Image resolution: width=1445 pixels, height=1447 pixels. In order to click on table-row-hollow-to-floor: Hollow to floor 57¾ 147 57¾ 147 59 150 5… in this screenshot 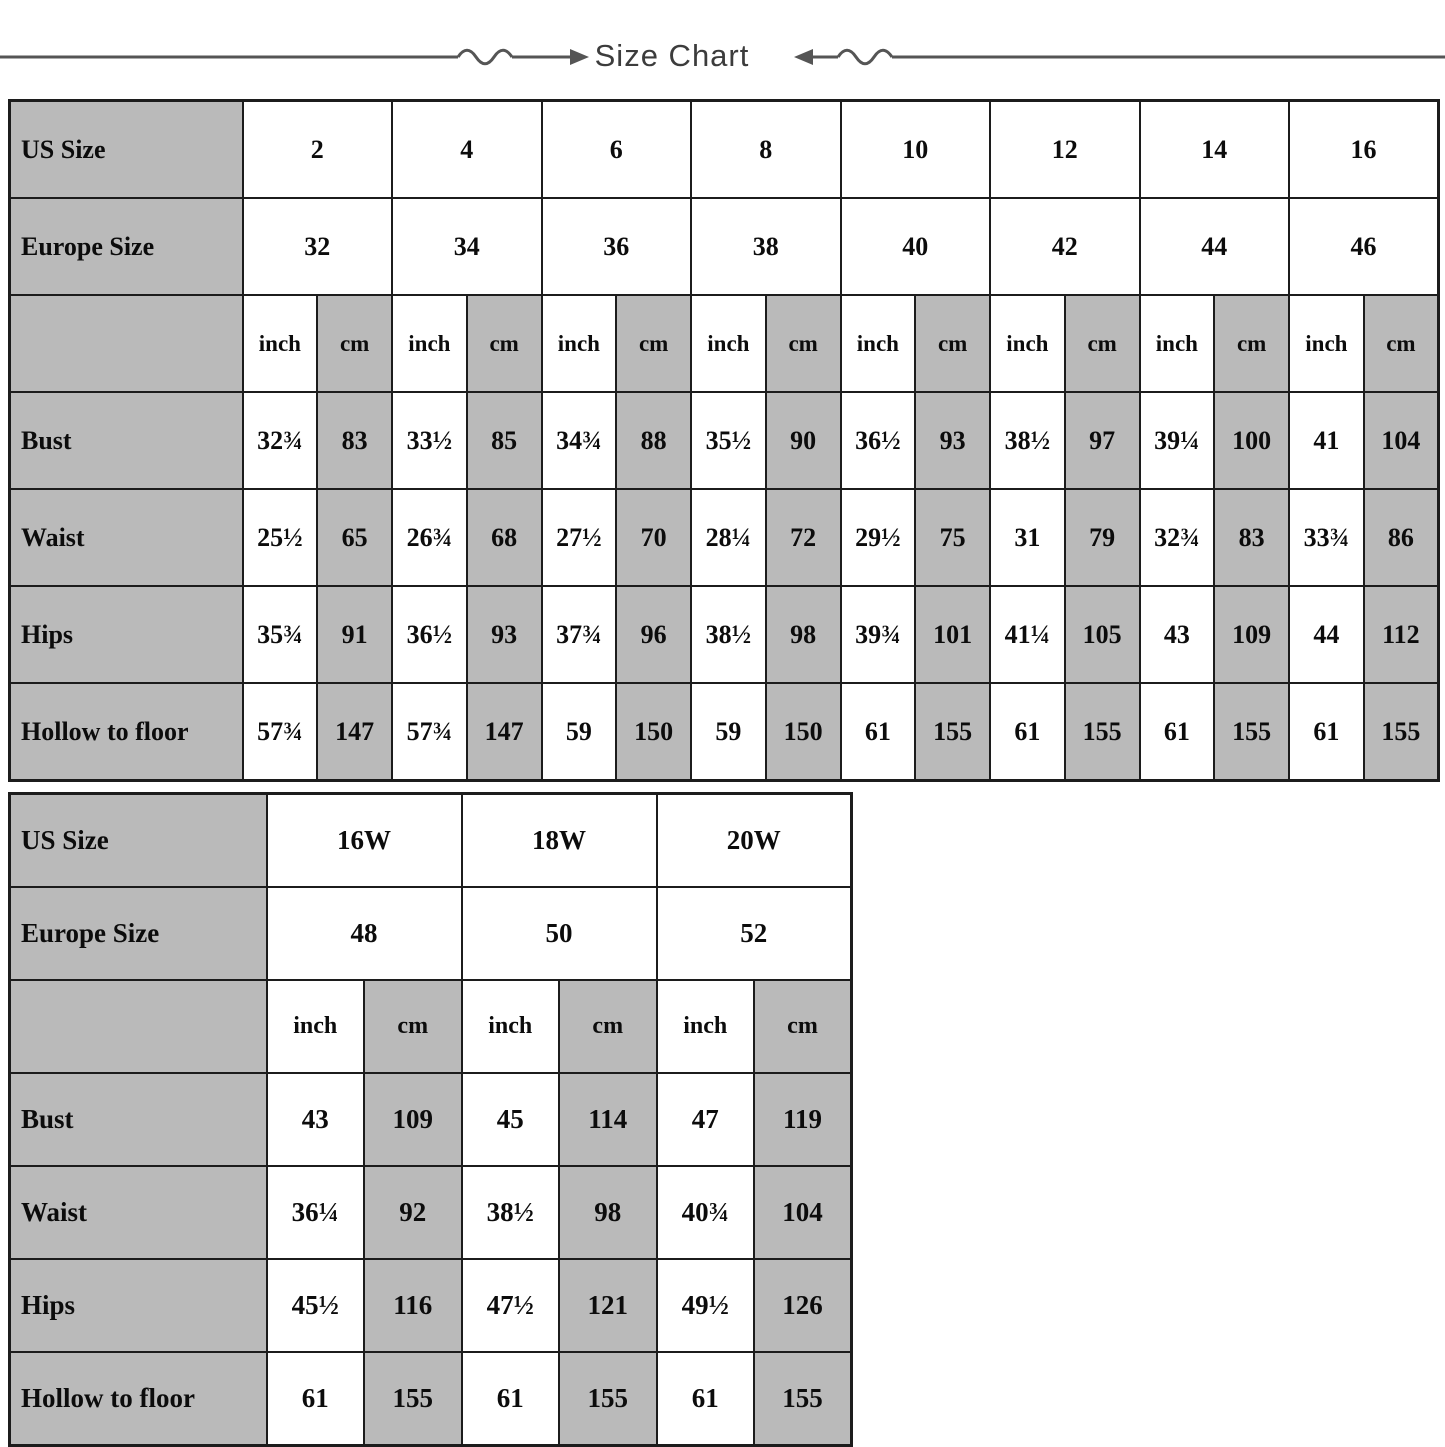, I will do `click(724, 732)`.